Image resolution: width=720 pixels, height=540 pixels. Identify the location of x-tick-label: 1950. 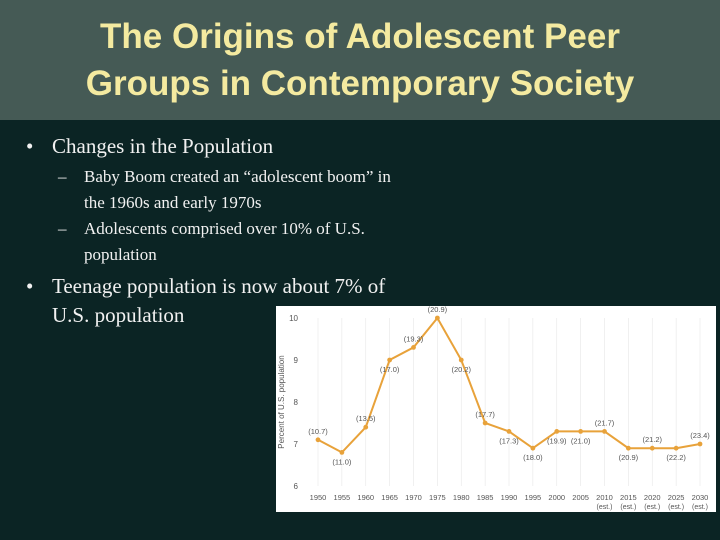
(318, 497).